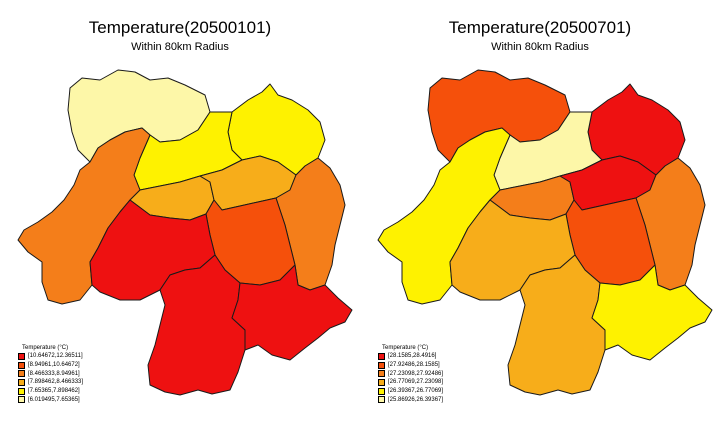 This screenshot has width=720, height=432. I want to click on legend-label: [8.94961,10.64672], so click(54, 365).